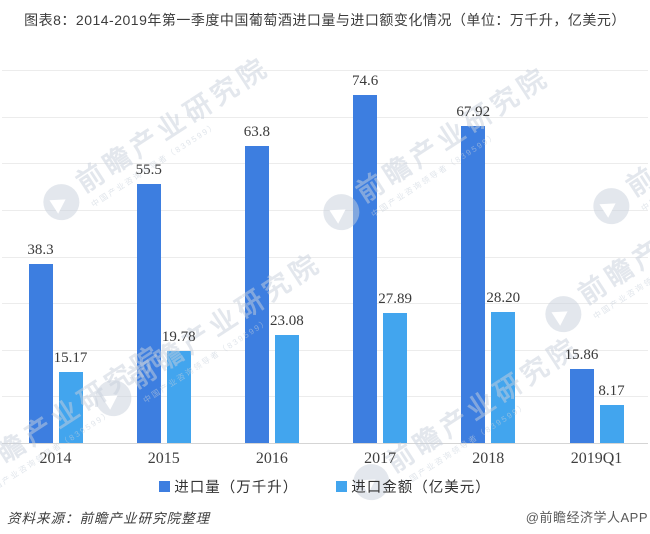 The image size is (650, 534). What do you see at coordinates (70, 407) in the screenshot?
I see `bar-import-value-2014` at bounding box center [70, 407].